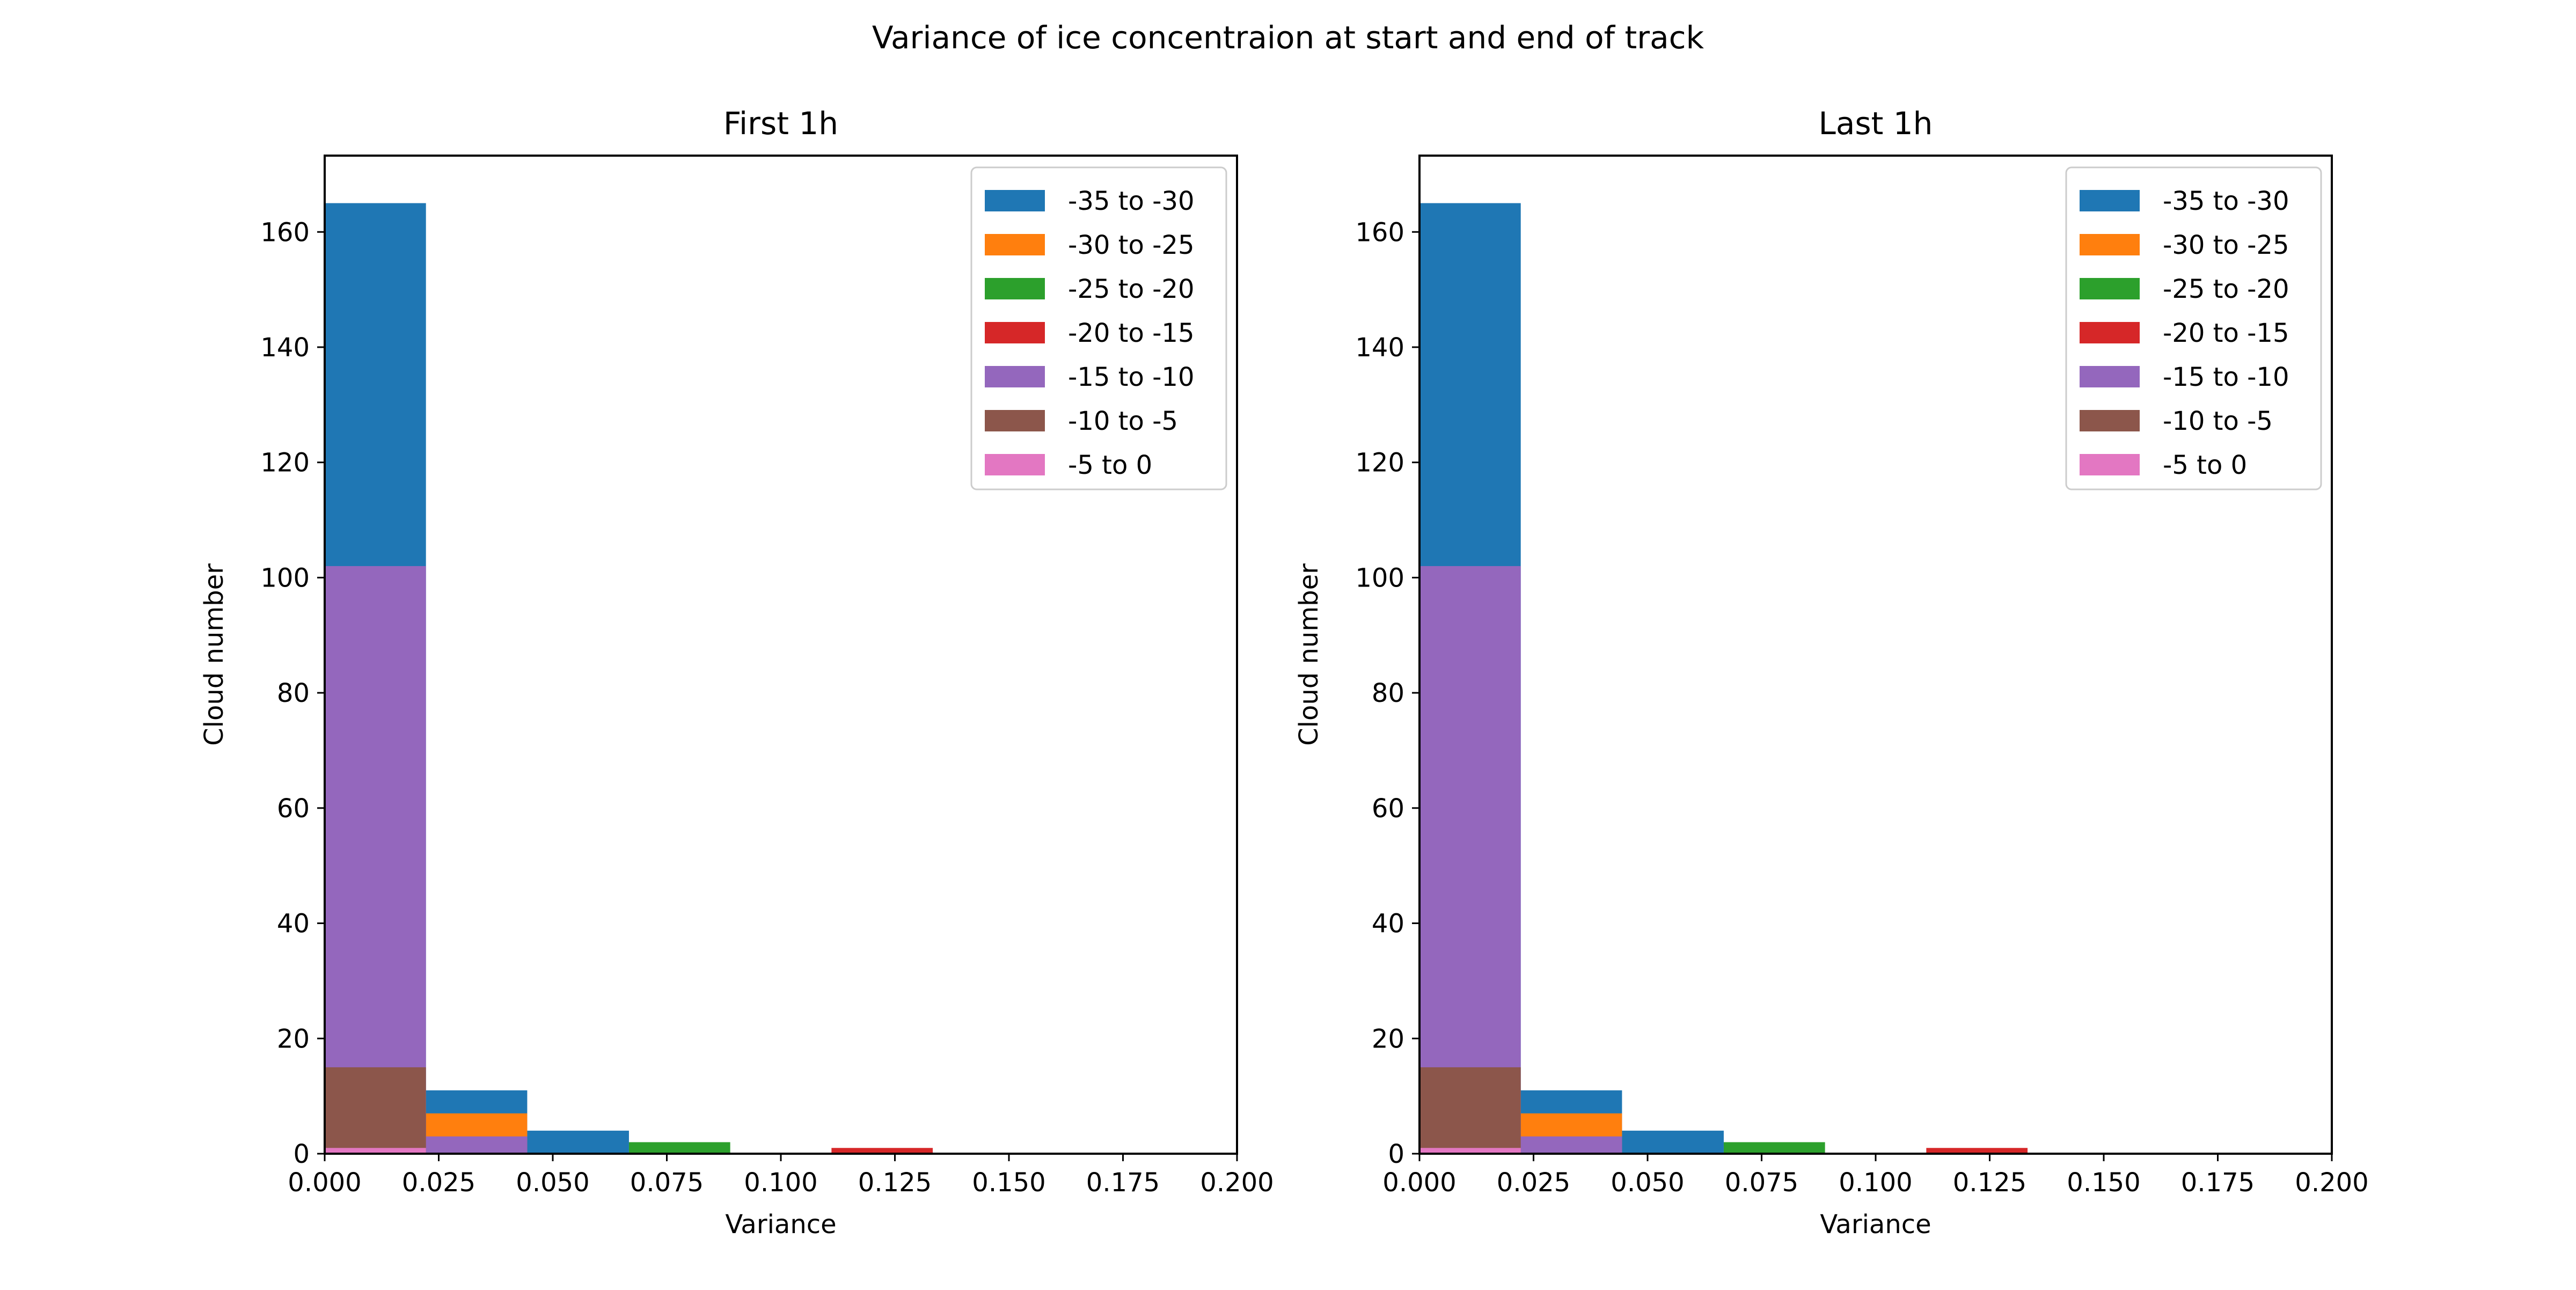 This screenshot has width=2576, height=1290. What do you see at coordinates (780, 123) in the screenshot?
I see `axes-title: First 1h` at bounding box center [780, 123].